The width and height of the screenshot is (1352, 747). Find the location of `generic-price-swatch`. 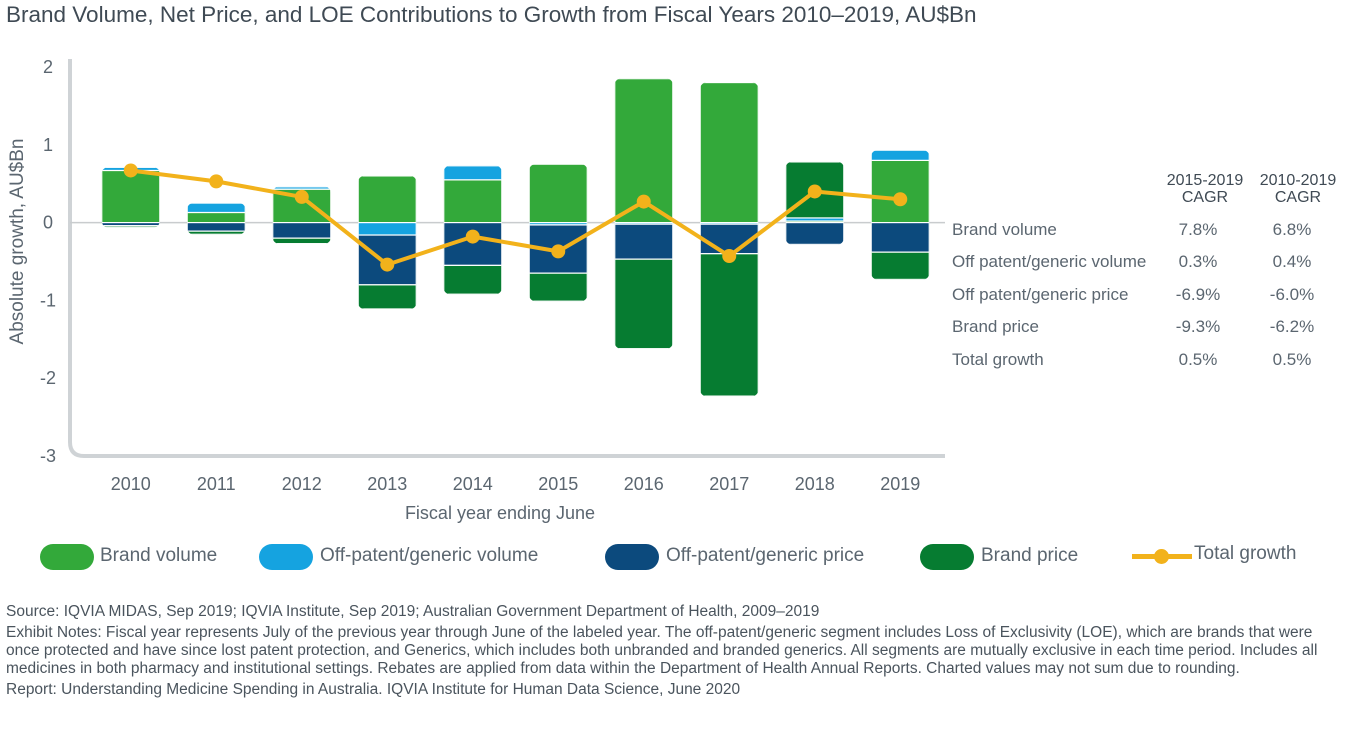

generic-price-swatch is located at coordinates (632, 557).